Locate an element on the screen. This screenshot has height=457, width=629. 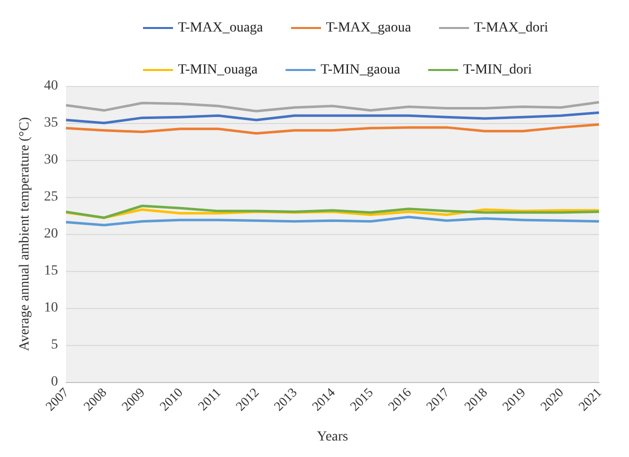
y-tick-label: 25 is located at coordinates (51, 197).